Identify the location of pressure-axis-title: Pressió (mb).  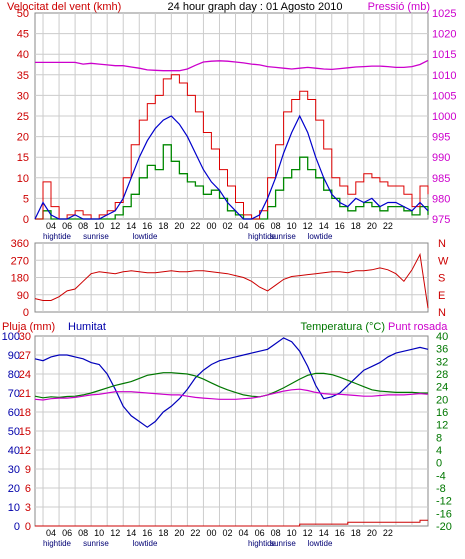
(399, 7).